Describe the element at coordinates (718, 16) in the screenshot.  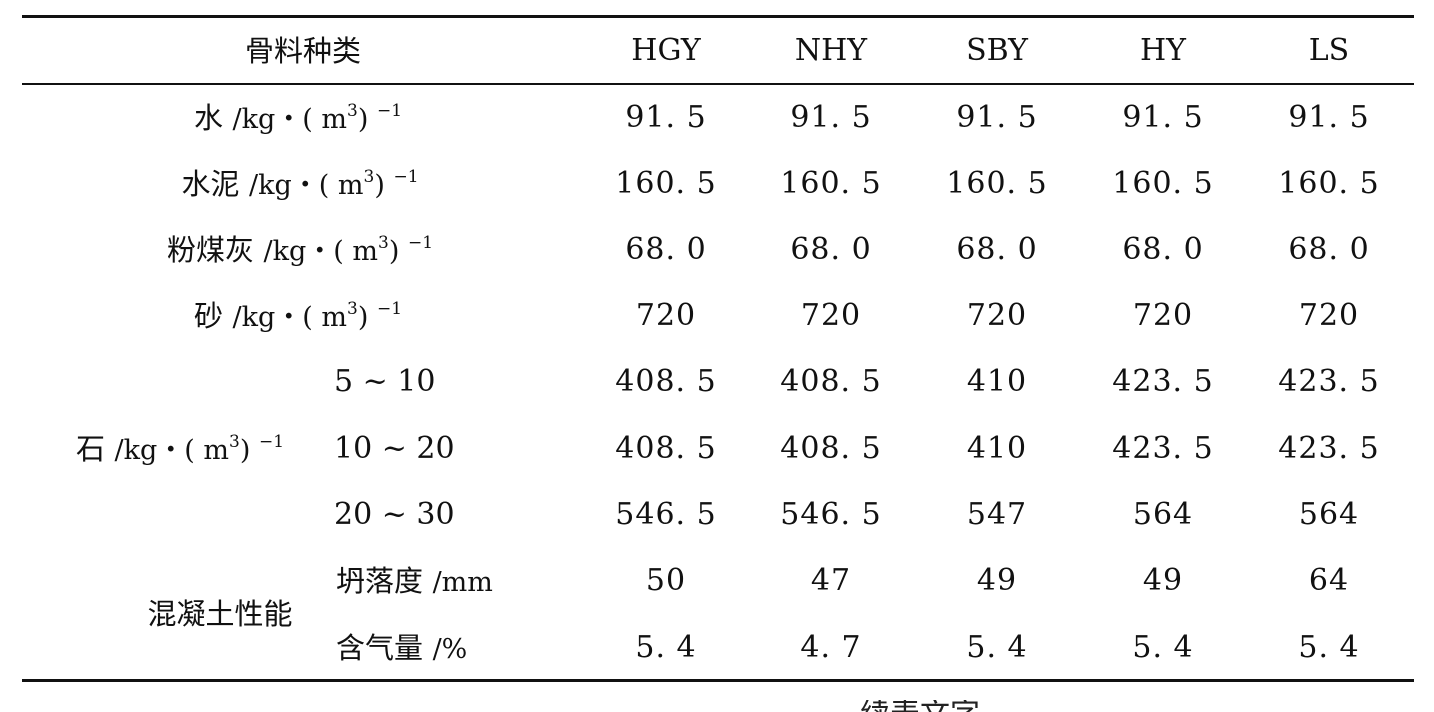
I see `table-top-rule` at that location.